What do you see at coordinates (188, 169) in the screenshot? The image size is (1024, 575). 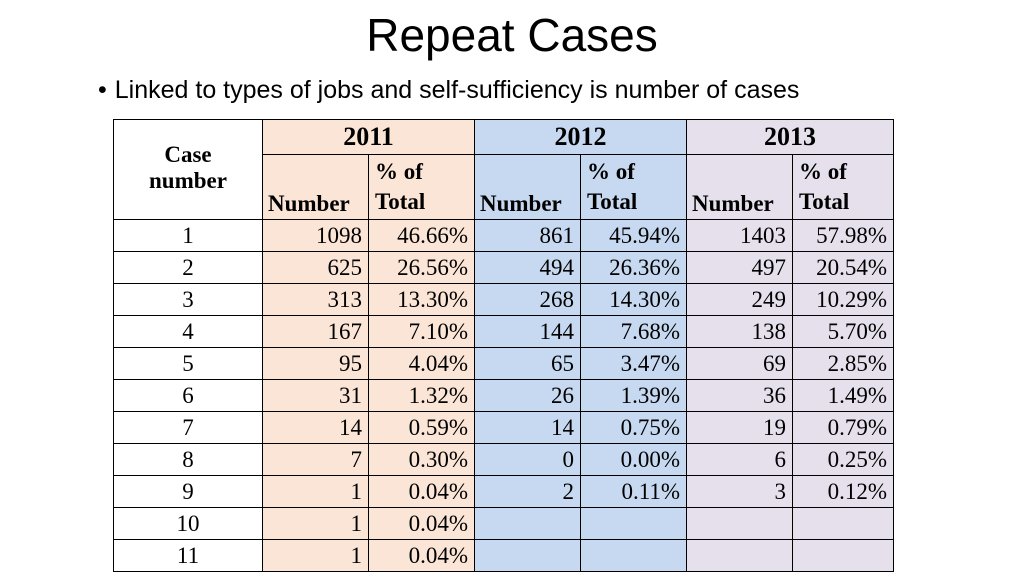 I see `case-header: Case number` at bounding box center [188, 169].